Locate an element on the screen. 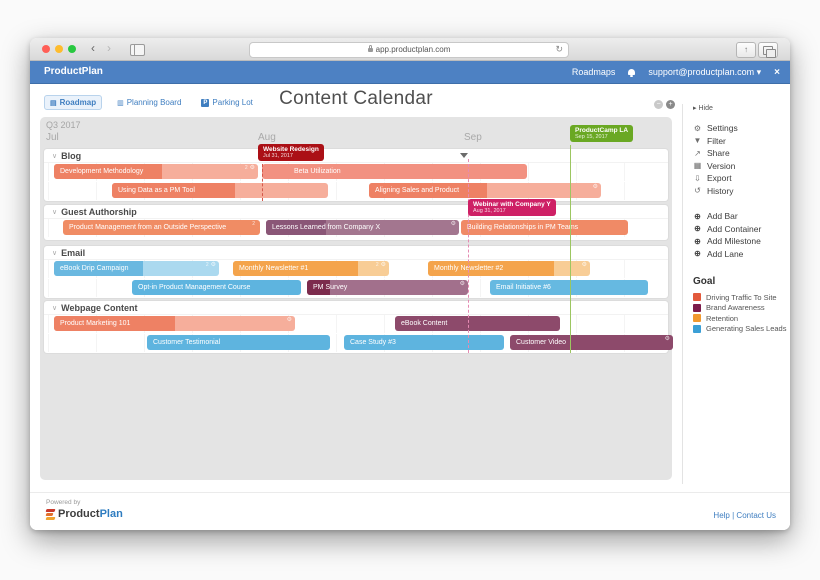  lane-header-webpage-content: ∨ Webpage Content is located at coordinates (356, 308).